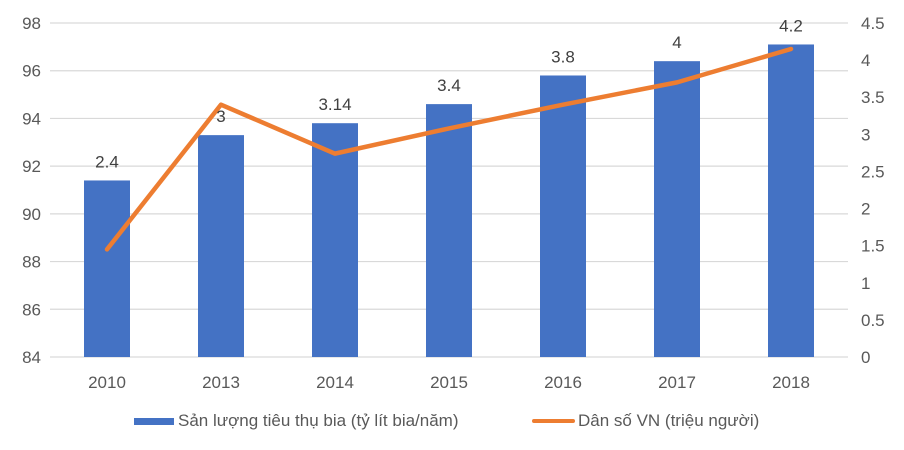  Describe the element at coordinates (865, 283) in the screenshot. I see `right-axis-tick-label: 1` at that location.